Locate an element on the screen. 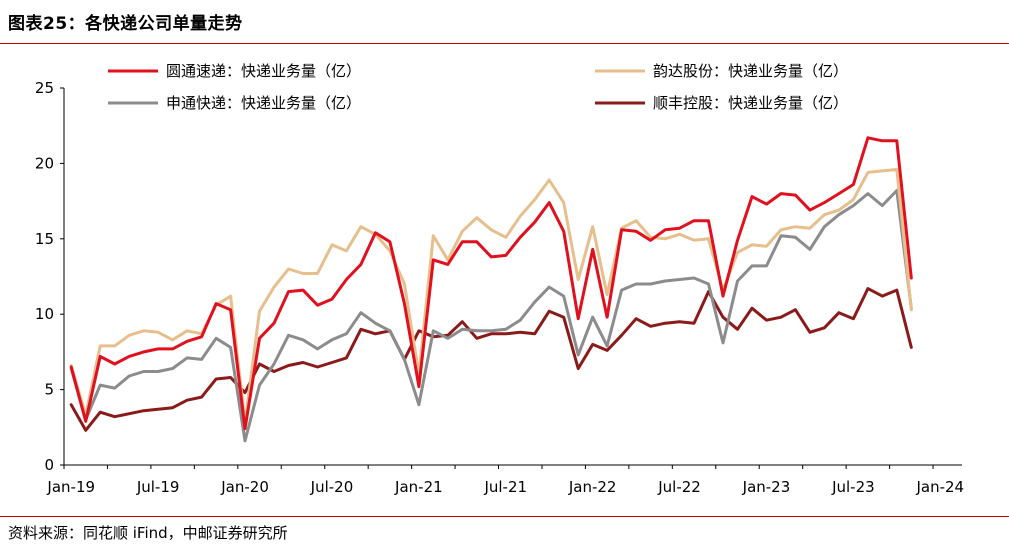 The width and height of the screenshot is (1009, 547). x-tick-label: Jul-23 is located at coordinates (853, 487).